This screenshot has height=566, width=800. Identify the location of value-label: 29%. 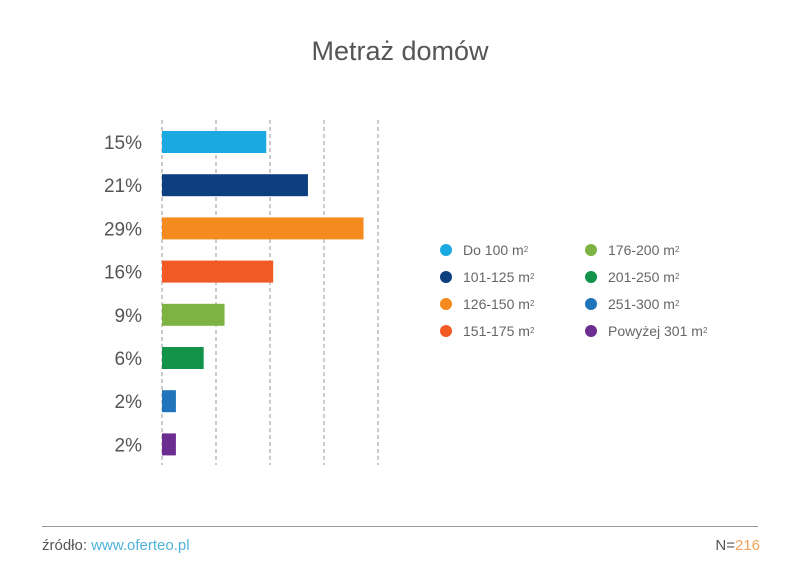
(123, 229).